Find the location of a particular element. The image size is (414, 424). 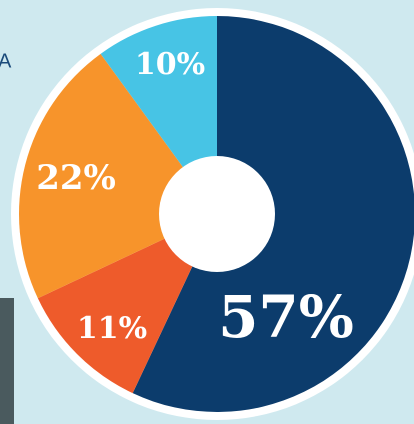

value-label: 10% is located at coordinates (170, 64).